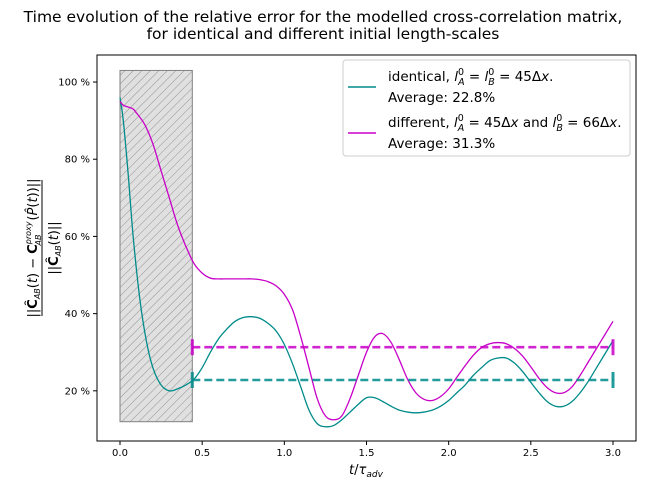  Describe the element at coordinates (366, 471) in the screenshot. I see `x-axis-label: t/τadv` at that location.